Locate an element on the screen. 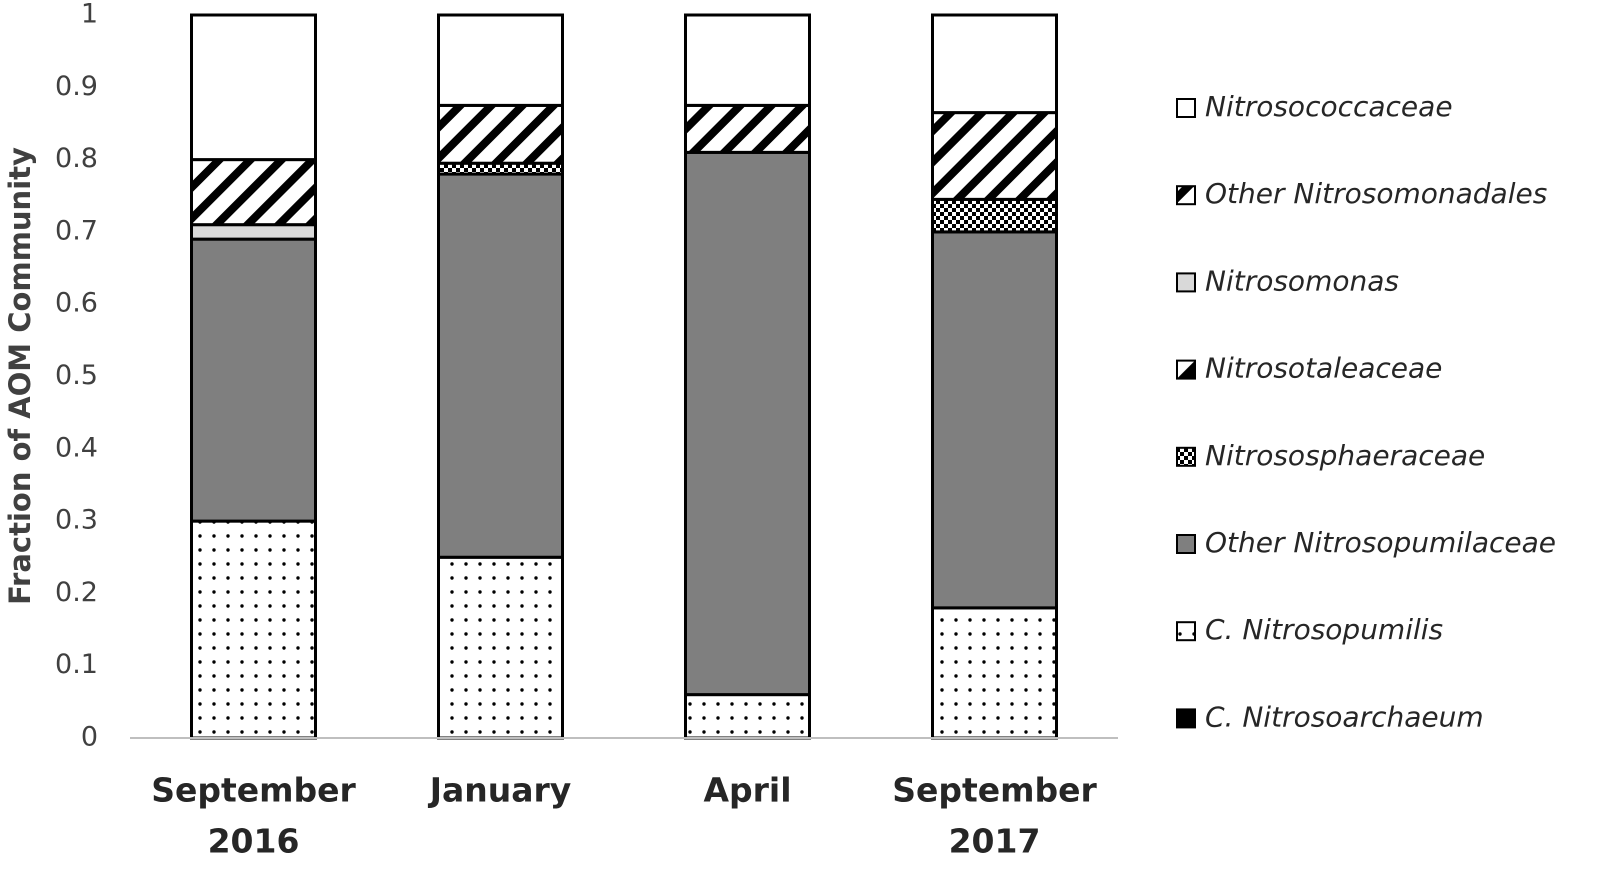 The height and width of the screenshot is (883, 1612). y-tick-label: 0.9 is located at coordinates (76, 86).